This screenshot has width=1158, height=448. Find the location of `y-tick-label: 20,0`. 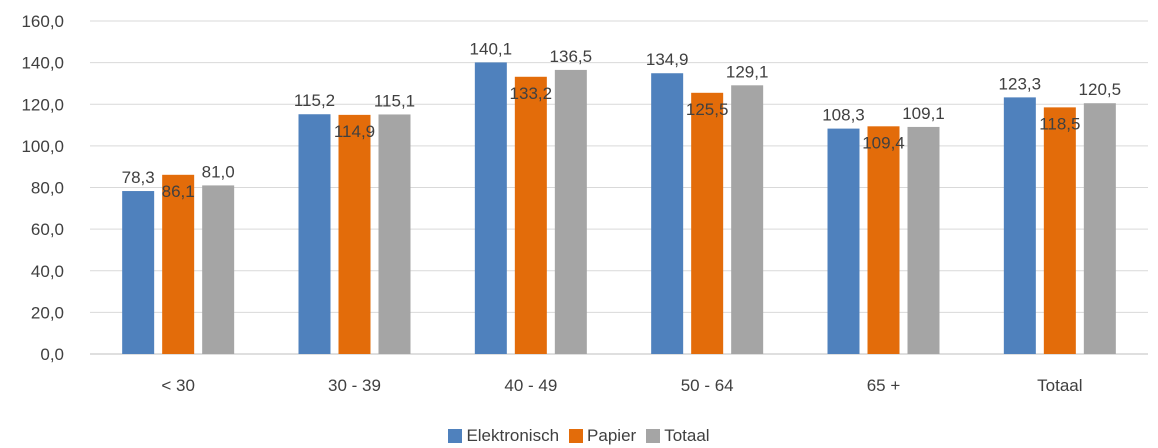

y-tick-label: 20,0 is located at coordinates (47, 312).